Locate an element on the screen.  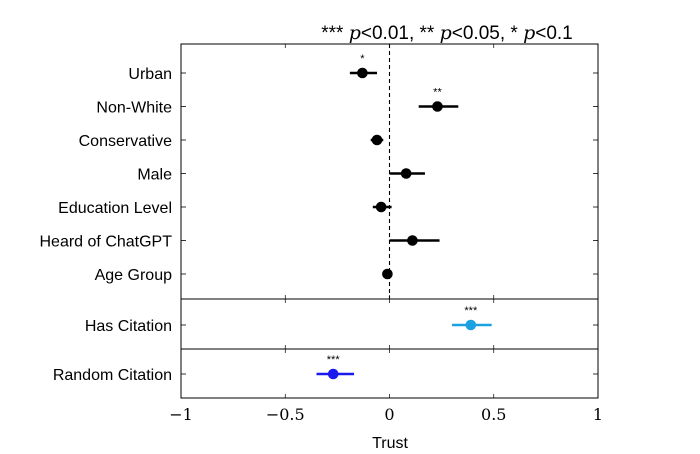
x-tick-label: 0.5 is located at coordinates (493, 414).